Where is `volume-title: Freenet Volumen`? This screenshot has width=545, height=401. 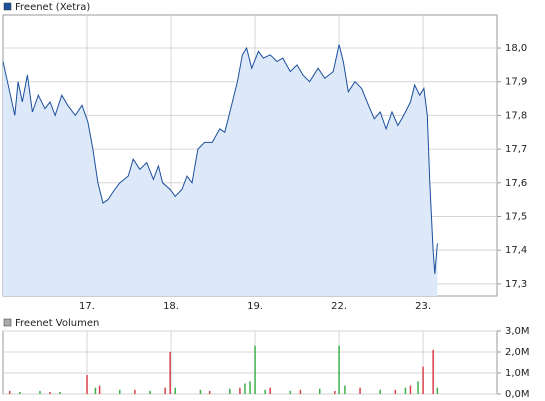
volume-title: Freenet Volumen is located at coordinates (57, 323).